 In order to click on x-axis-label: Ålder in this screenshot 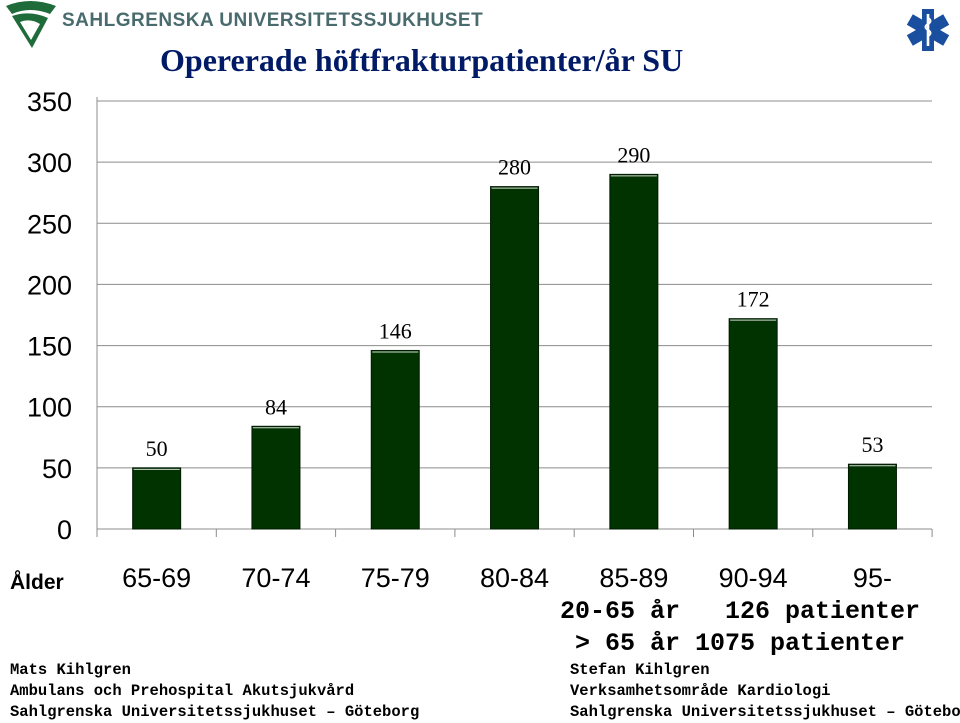, I will do `click(37, 582)`.